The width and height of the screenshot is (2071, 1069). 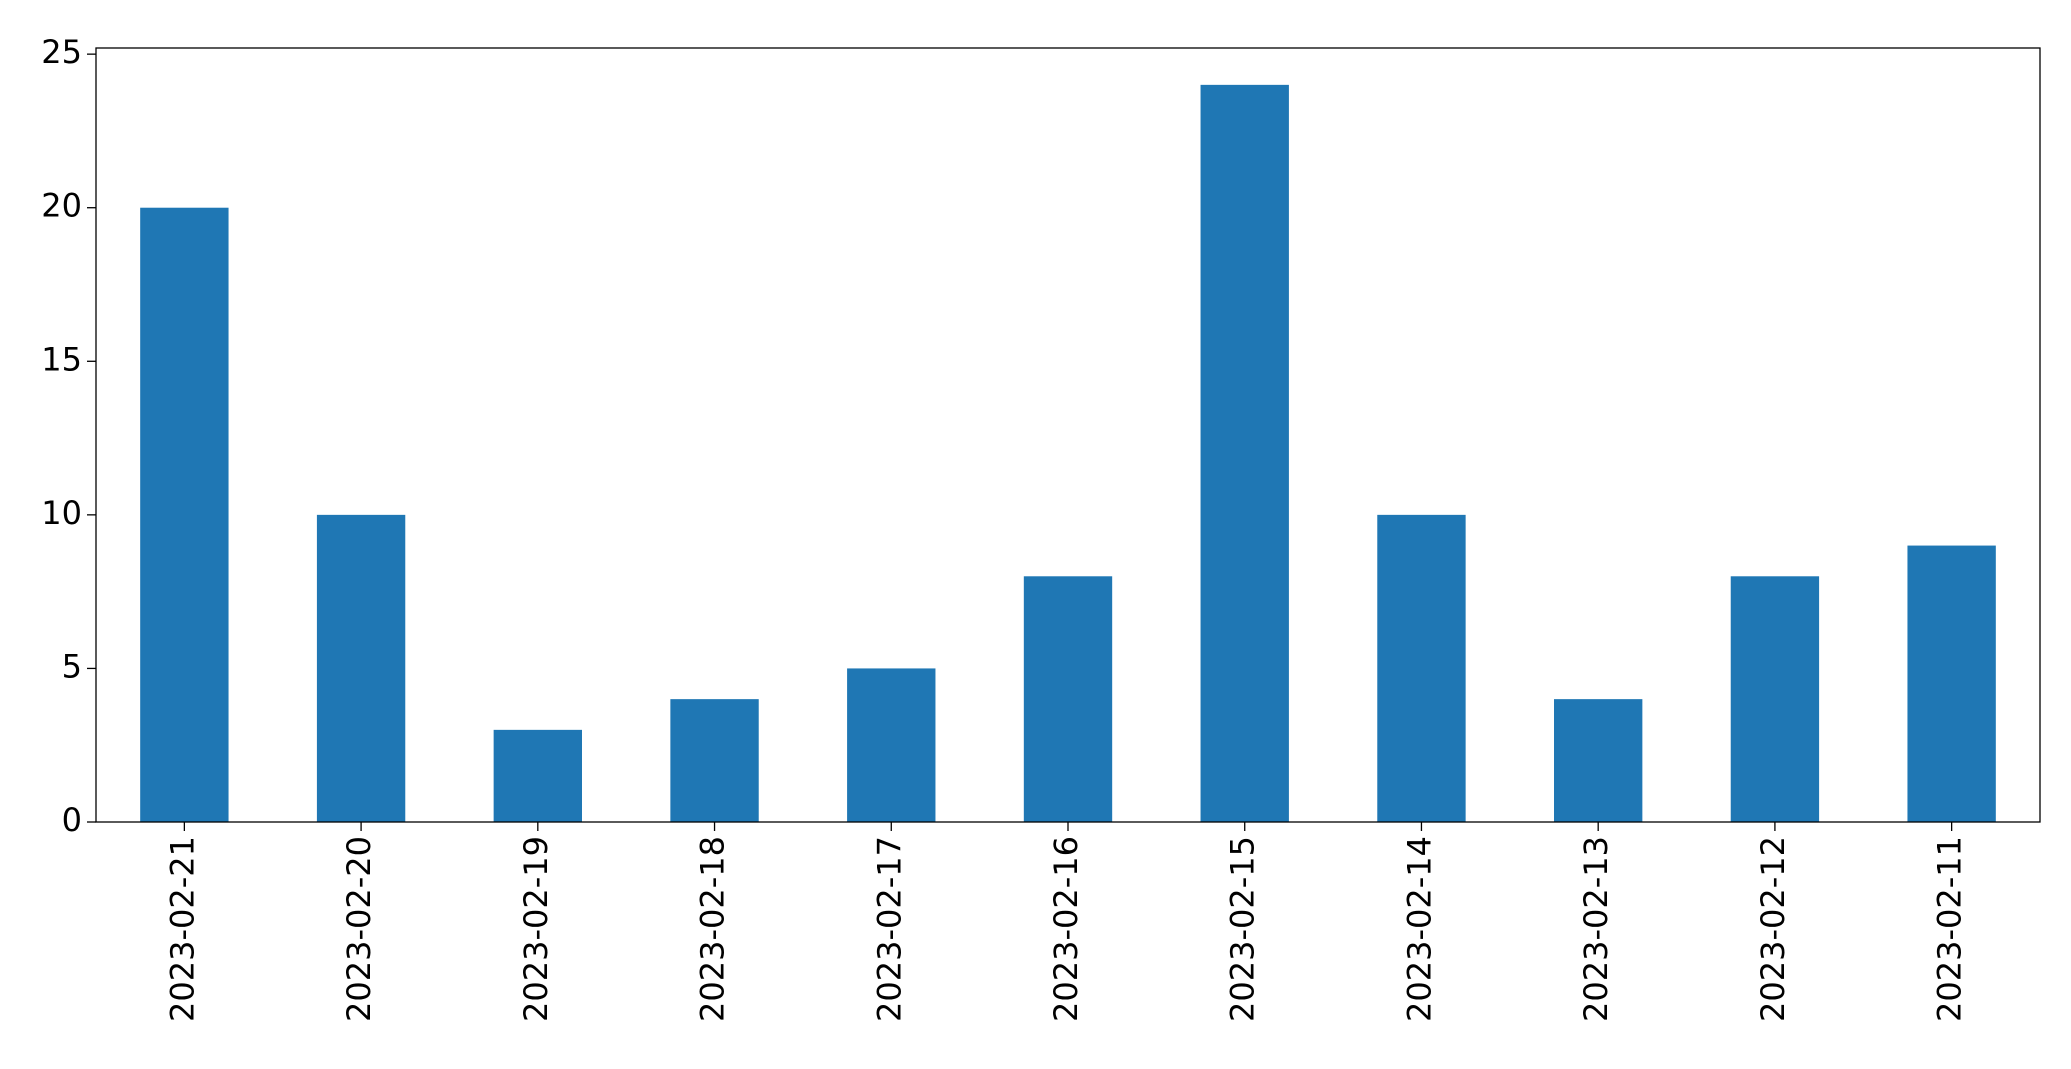 What do you see at coordinates (1773, 929) in the screenshot?
I see `x-tick-label: 2023-02-12` at bounding box center [1773, 929].